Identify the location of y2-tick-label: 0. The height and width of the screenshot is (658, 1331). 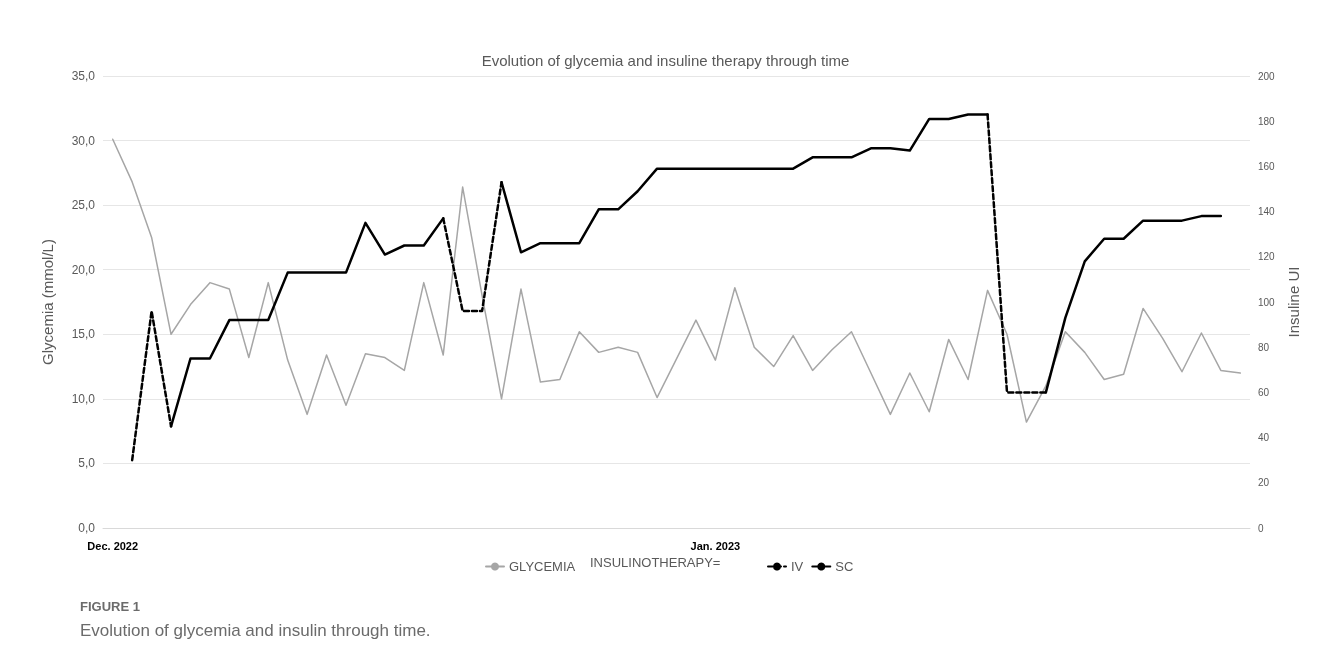
(1261, 528).